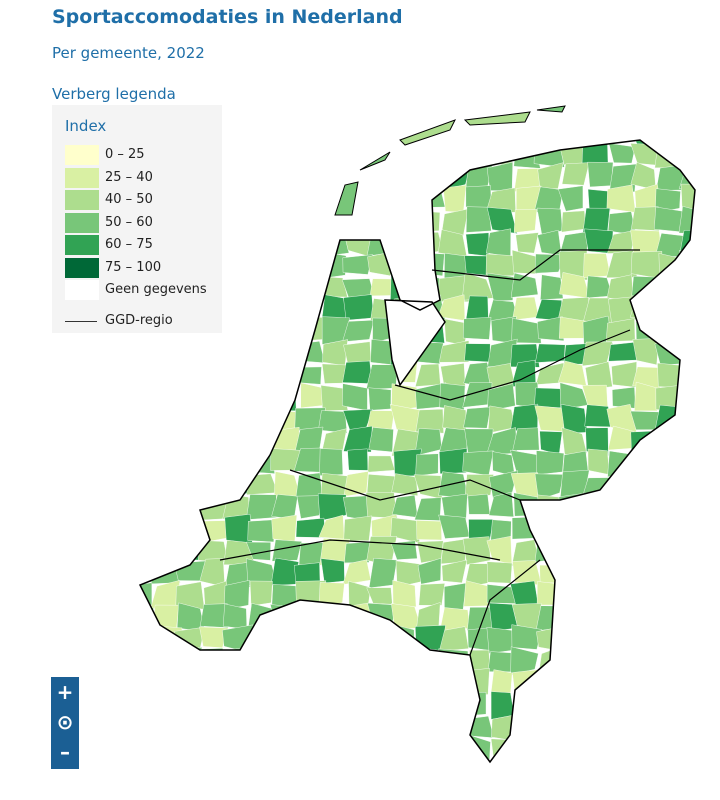  I want to click on zoom-button: ⊙, so click(65, 722).